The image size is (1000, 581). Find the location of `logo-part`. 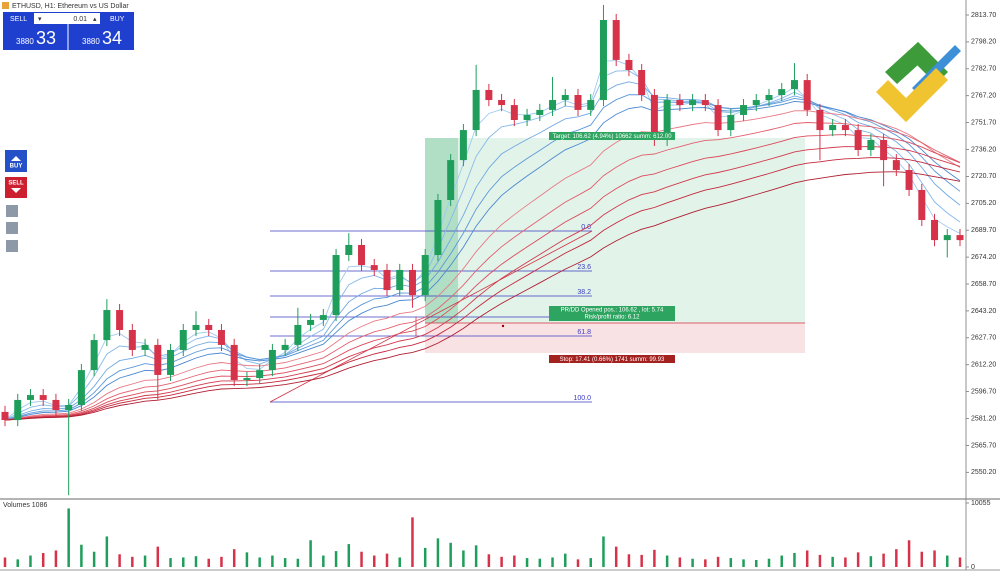

logo-part is located at coordinates (921, 95).